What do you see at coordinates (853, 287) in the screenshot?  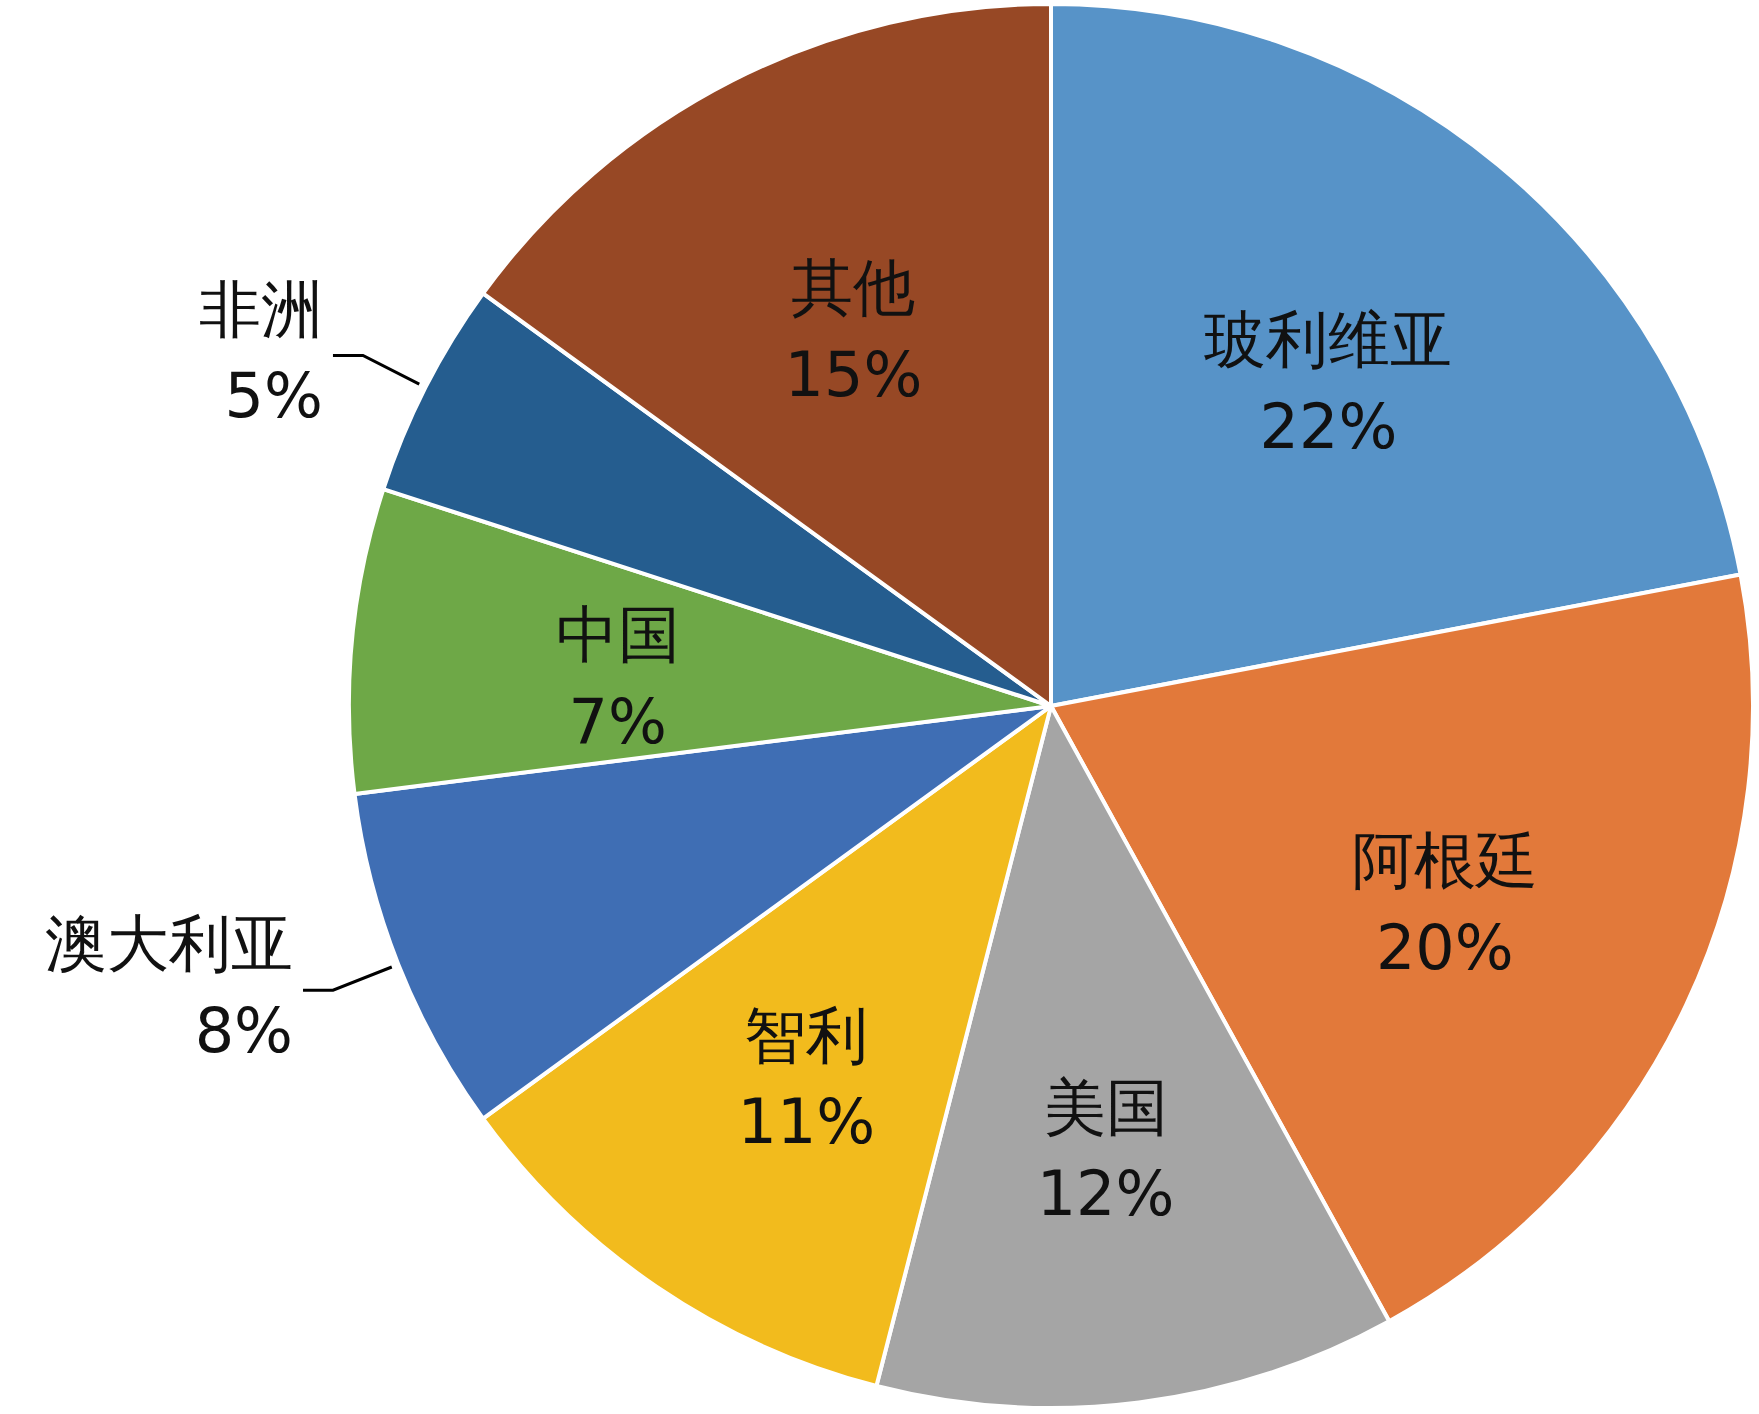 I see `slice-label: 其他` at bounding box center [853, 287].